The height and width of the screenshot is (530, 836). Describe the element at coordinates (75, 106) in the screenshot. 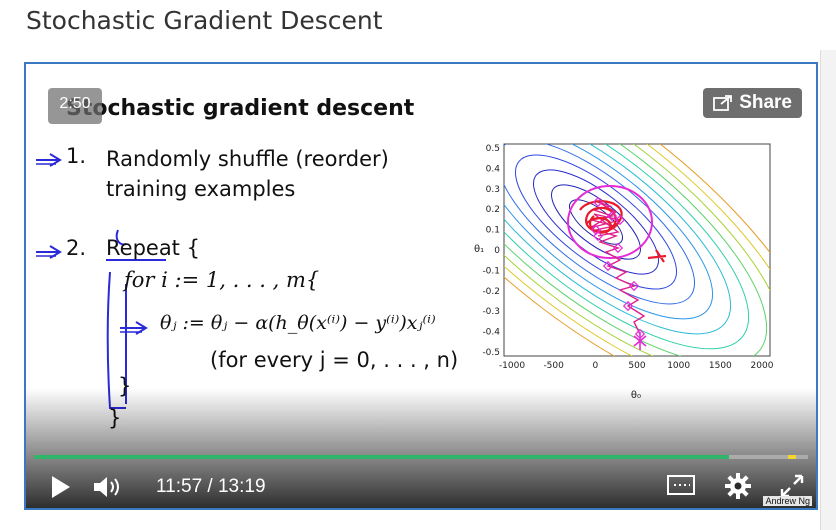

I see `timestamp-badge: 2:50` at that location.